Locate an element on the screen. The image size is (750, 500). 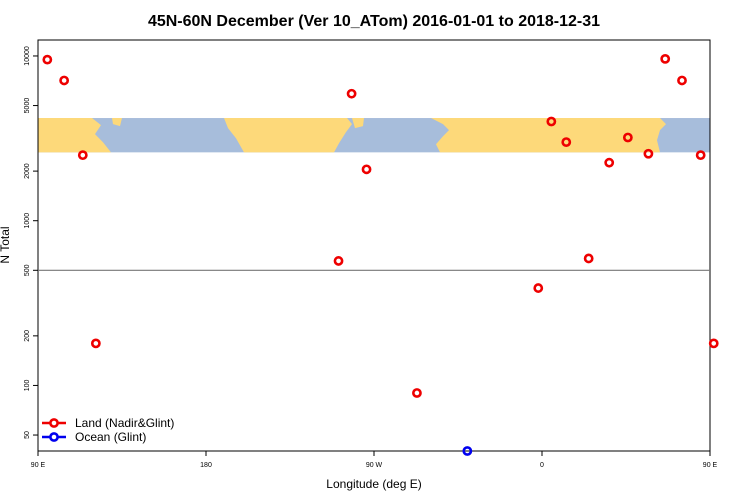
legend-label: Land (Nadir&Glint) is located at coordinates (124, 423).